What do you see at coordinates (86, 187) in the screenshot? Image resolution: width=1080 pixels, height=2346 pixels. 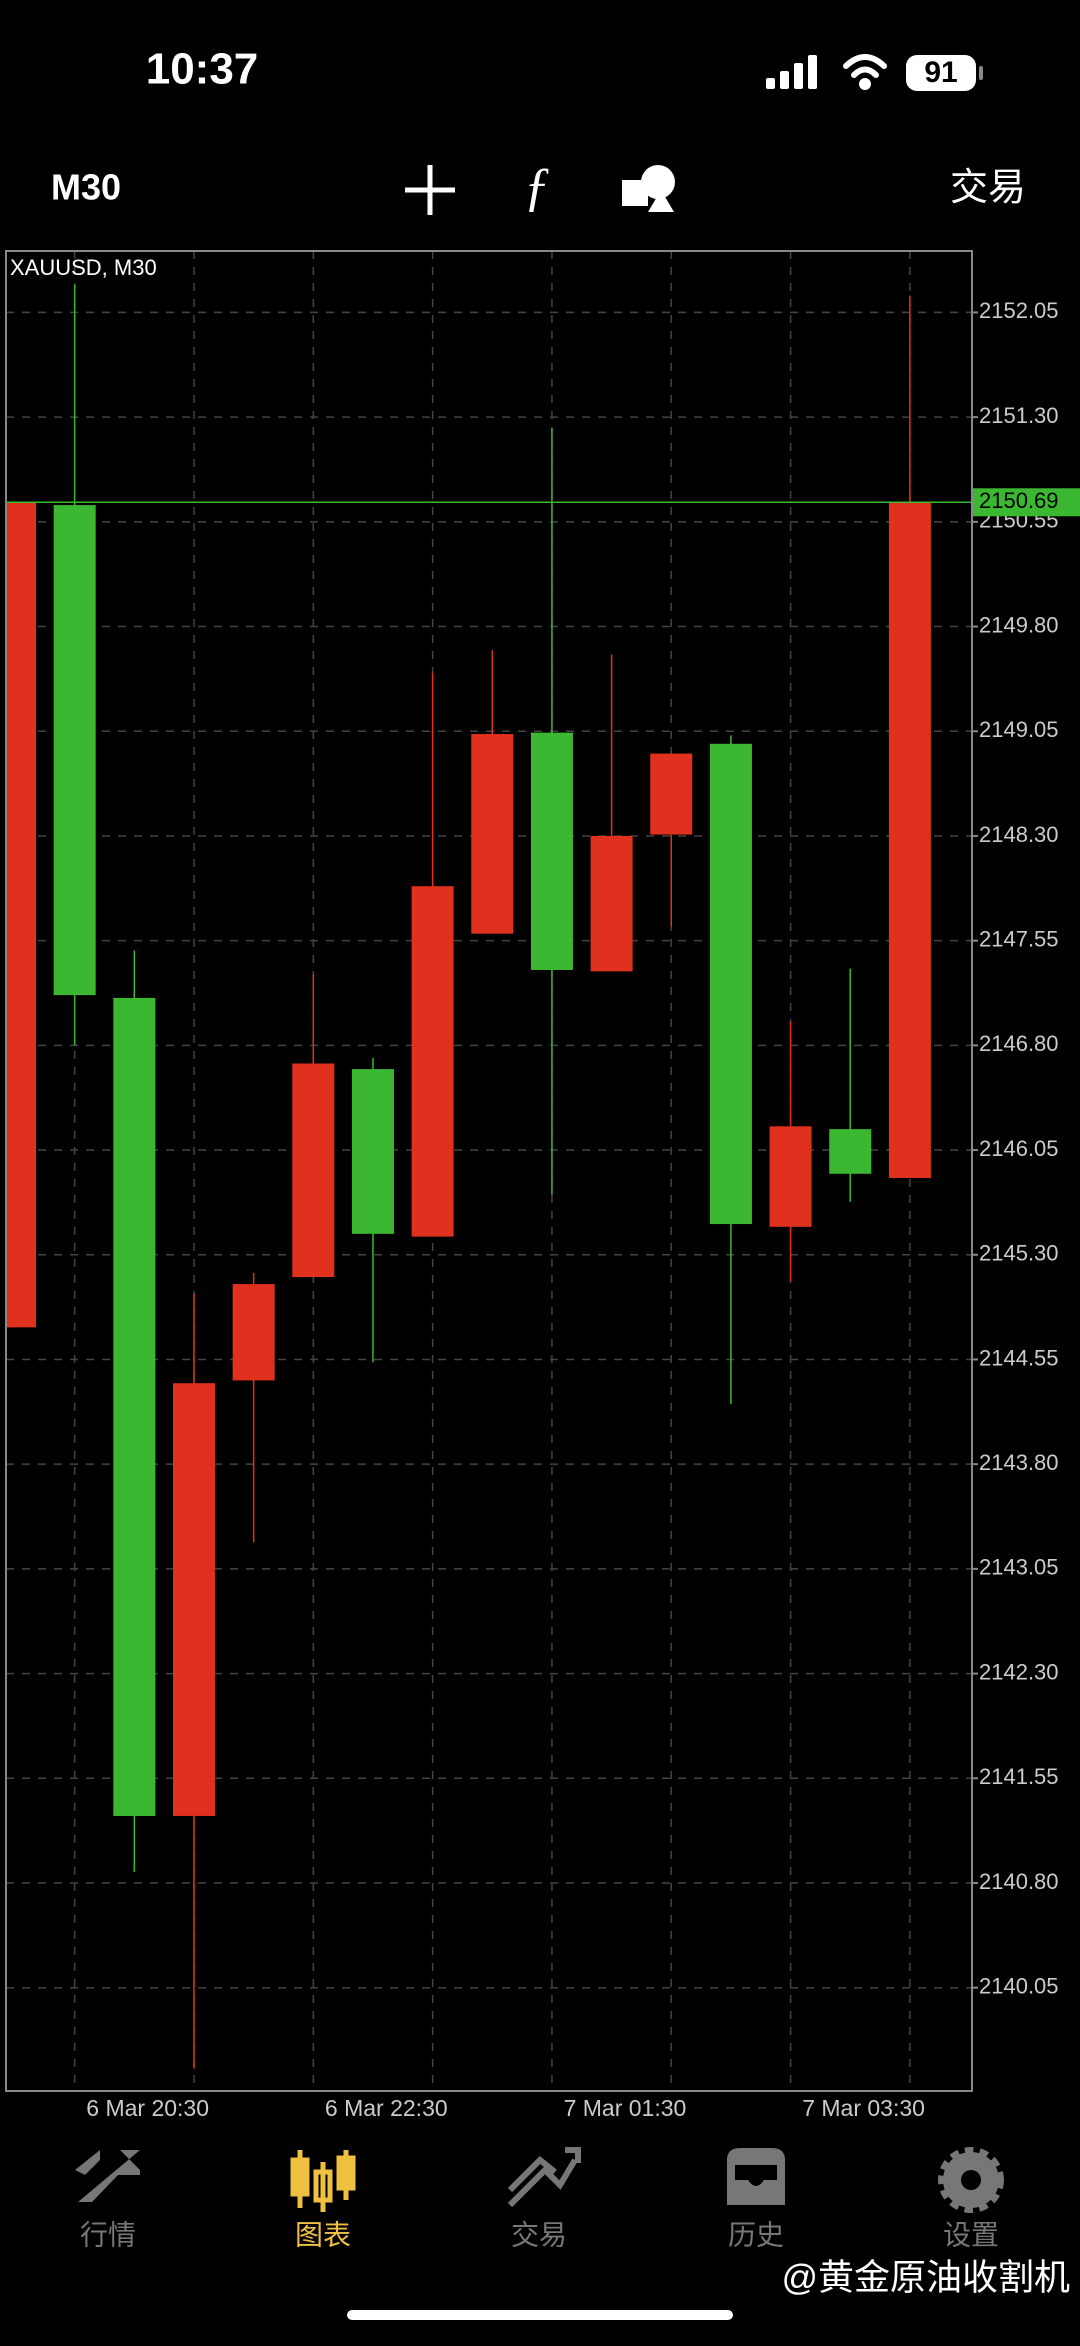 I see `timeframe-button: M30` at bounding box center [86, 187].